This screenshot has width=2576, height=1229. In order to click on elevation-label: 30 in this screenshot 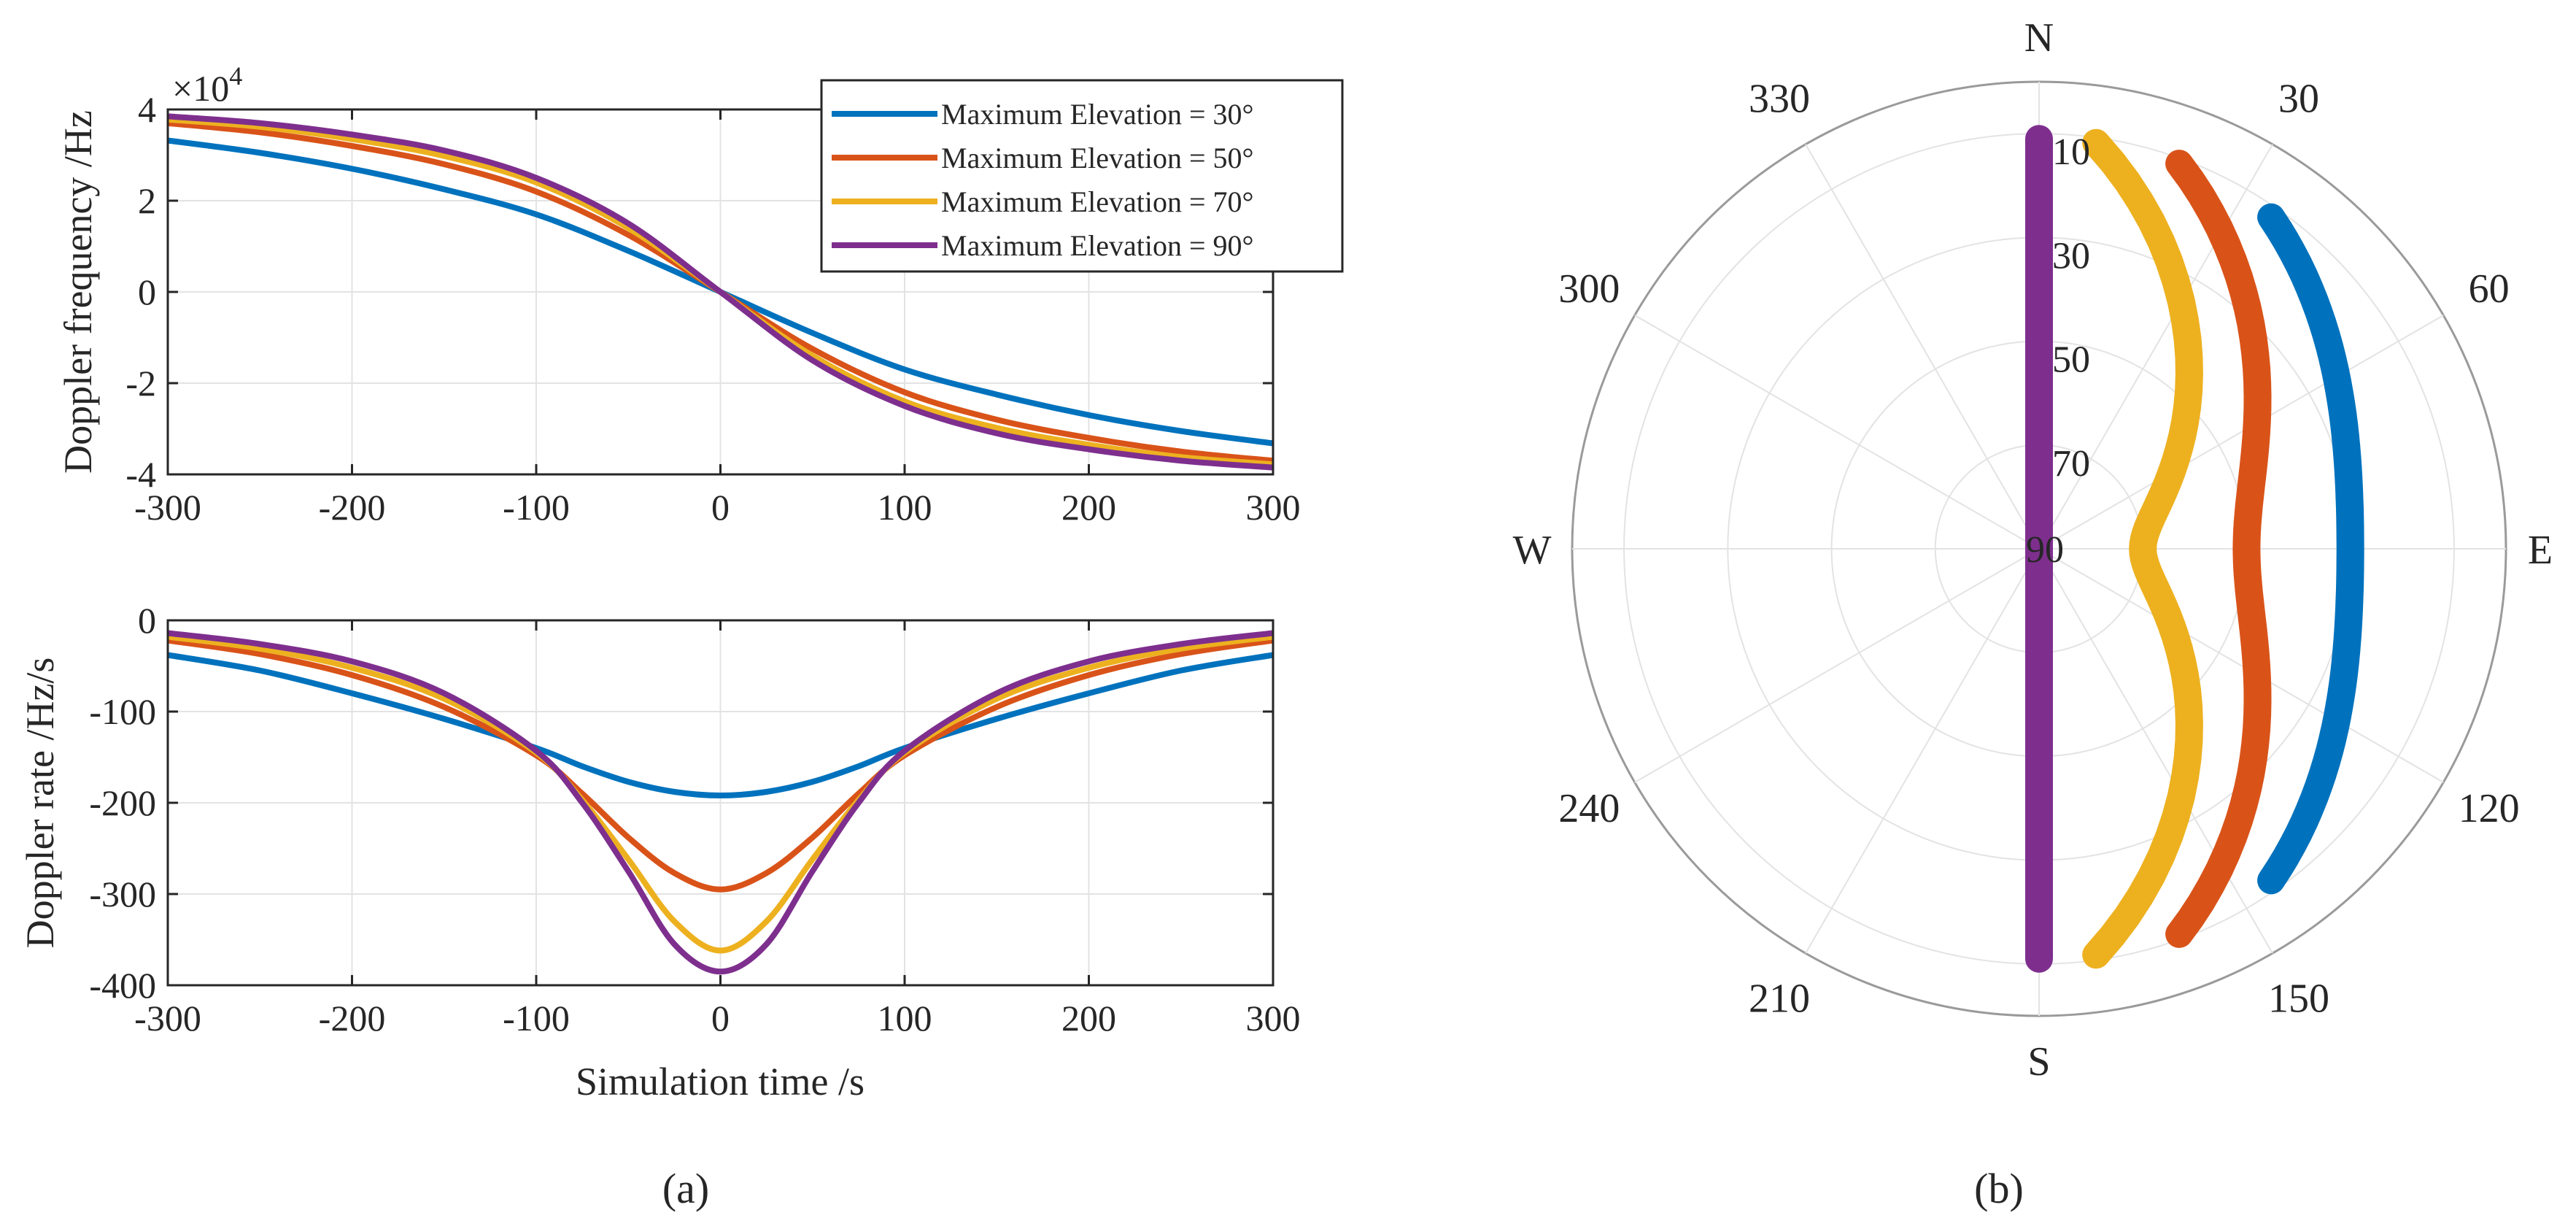, I will do `click(2071, 256)`.